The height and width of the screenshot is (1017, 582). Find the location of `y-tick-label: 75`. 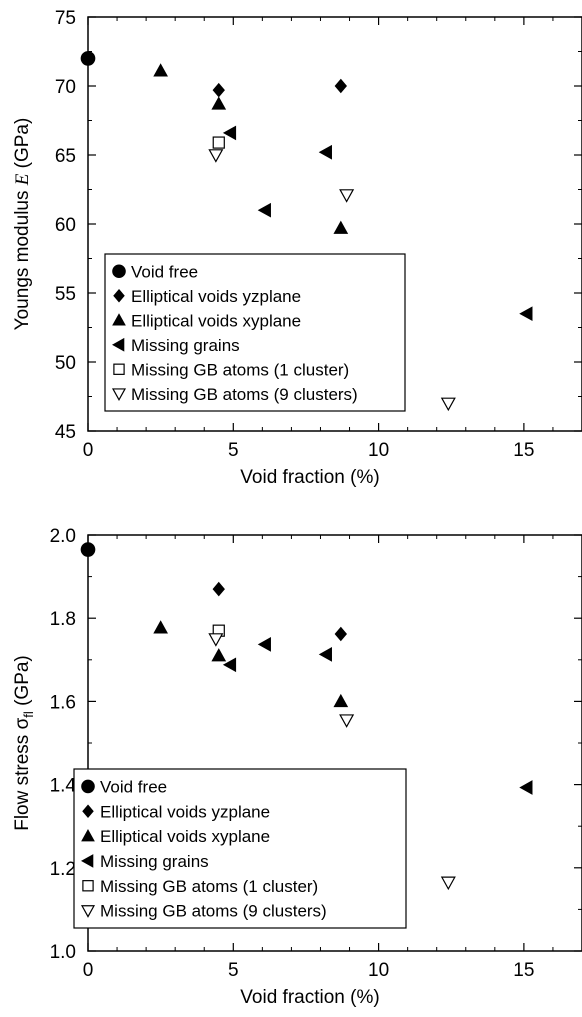

y-tick-label: 75 is located at coordinates (65, 18).